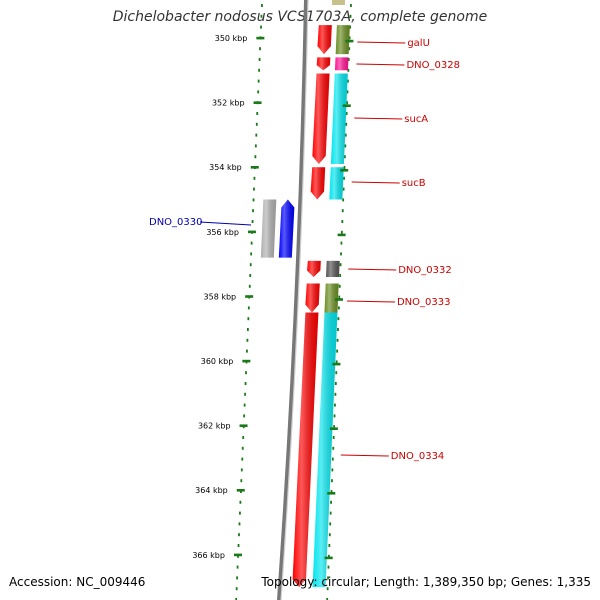 The image size is (600, 600). I want to click on gene-label-galu: galU, so click(418, 43).